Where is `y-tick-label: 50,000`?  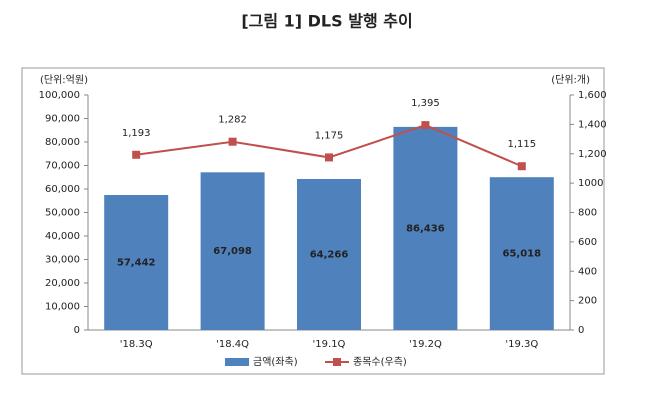 y-tick-label: 50,000 is located at coordinates (62, 213).